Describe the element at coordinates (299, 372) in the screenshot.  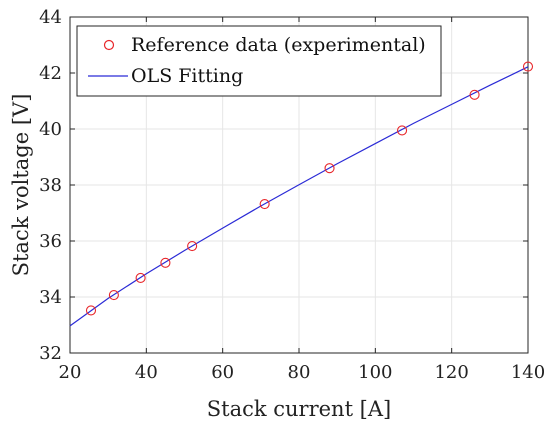
I see `x-tick-label: 80` at that location.